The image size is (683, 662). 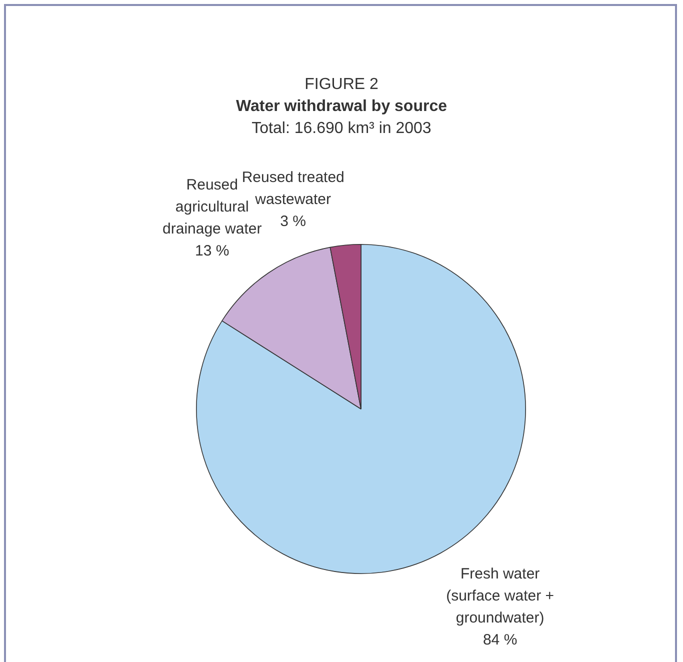 I want to click on slice-label: Fresh water (surface water + groundwater), so click(x=500, y=595).